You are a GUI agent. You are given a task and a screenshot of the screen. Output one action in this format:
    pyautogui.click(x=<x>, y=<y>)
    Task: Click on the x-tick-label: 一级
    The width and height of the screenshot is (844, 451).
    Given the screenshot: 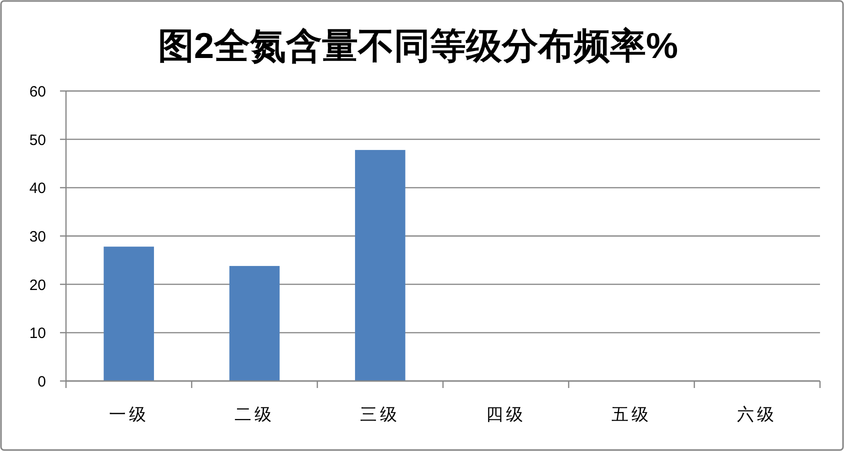 What is the action you would take?
    pyautogui.click(x=128, y=414)
    